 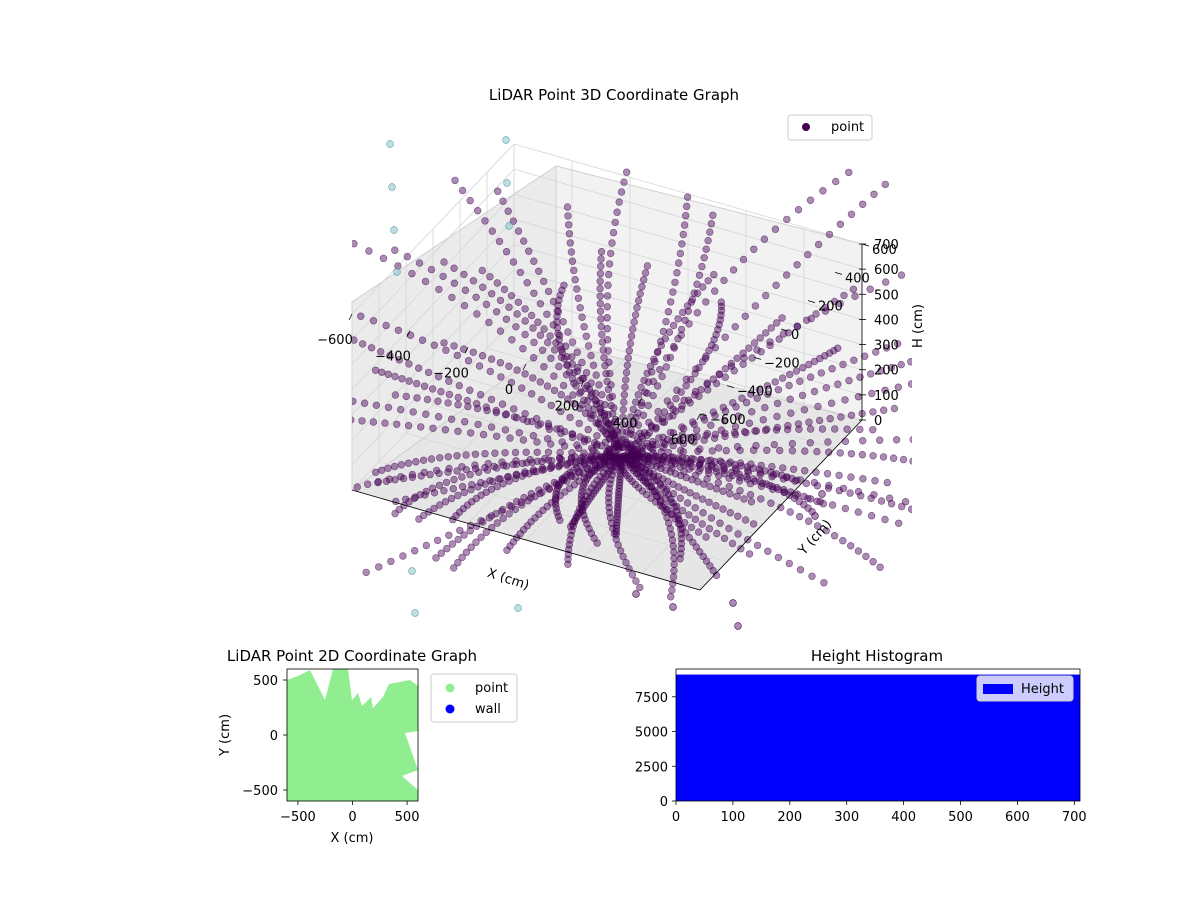 I want to click on legend-2d-marker-point, so click(x=450, y=688).